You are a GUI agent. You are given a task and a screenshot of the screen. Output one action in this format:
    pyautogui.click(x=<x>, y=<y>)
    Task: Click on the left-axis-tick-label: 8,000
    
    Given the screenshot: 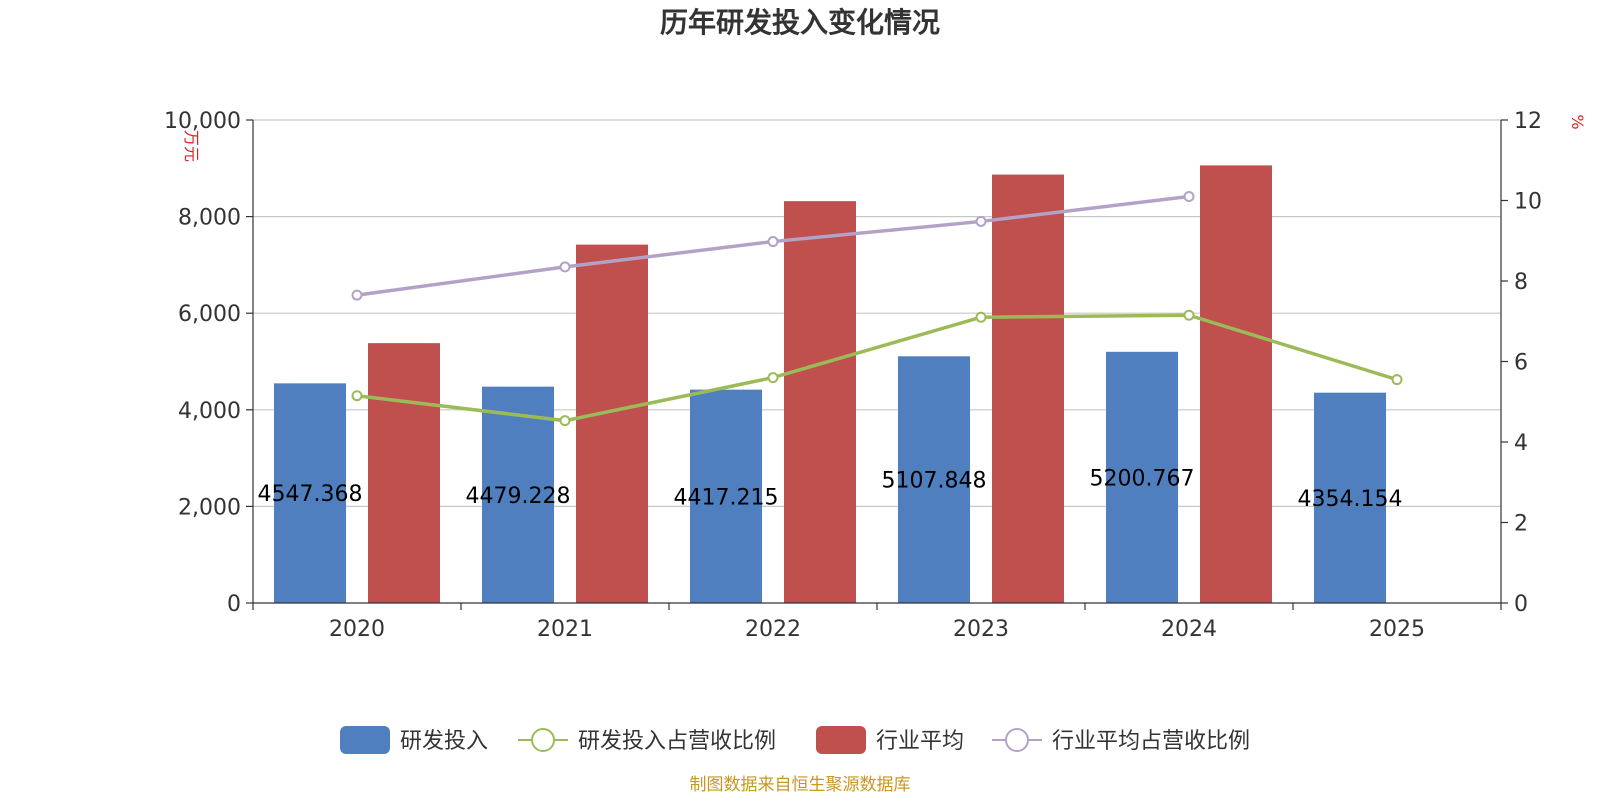 What is the action you would take?
    pyautogui.click(x=209, y=218)
    